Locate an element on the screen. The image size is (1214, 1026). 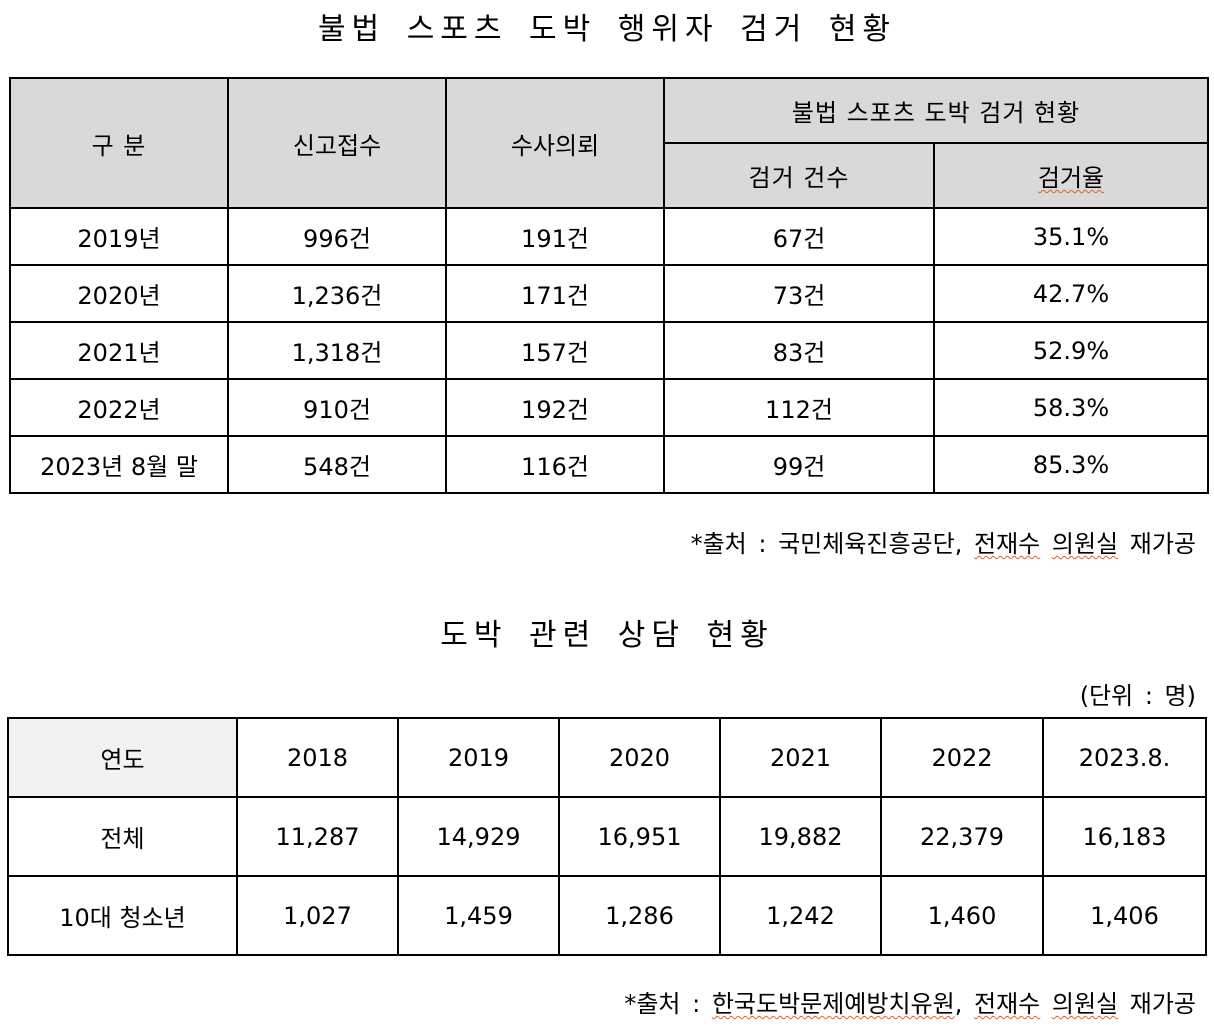
cell-value: 14,929 is located at coordinates (478, 836).